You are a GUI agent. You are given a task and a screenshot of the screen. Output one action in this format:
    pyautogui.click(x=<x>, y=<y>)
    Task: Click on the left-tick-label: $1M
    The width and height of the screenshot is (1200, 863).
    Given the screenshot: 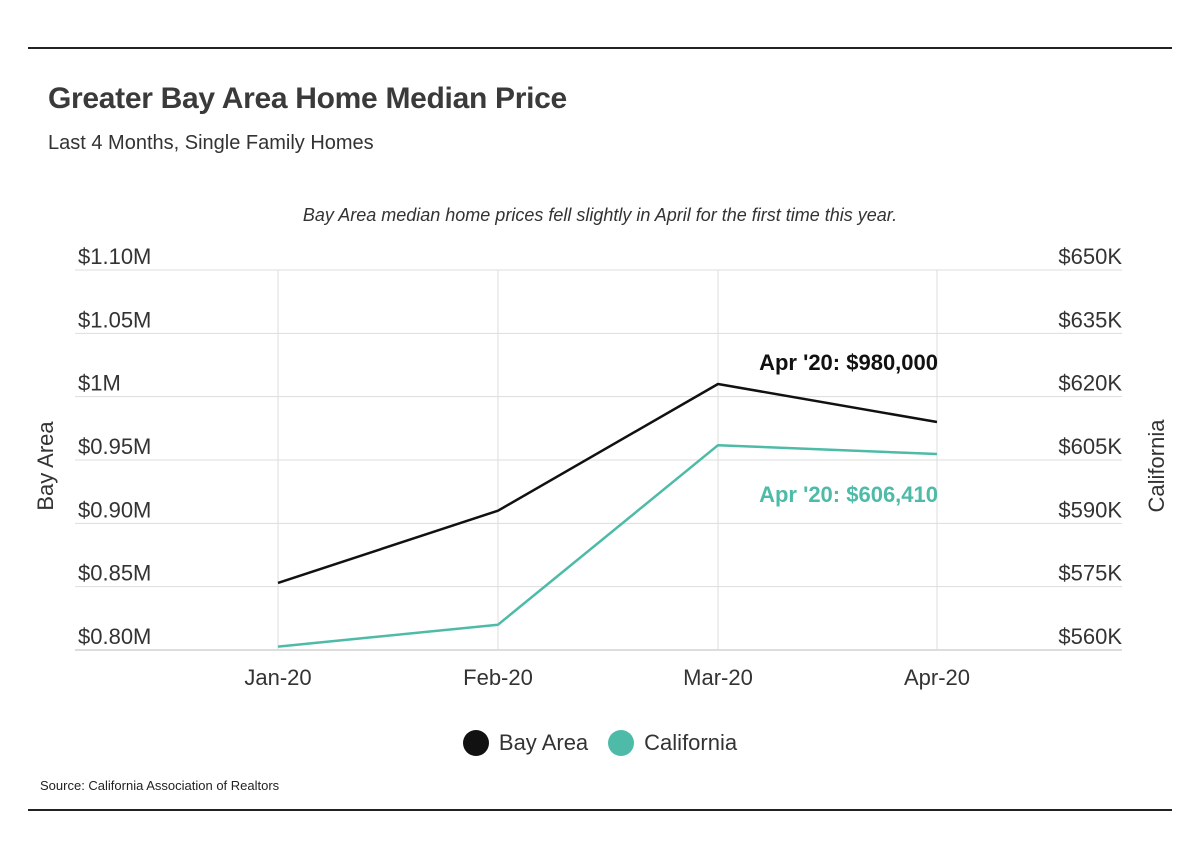 What is the action you would take?
    pyautogui.click(x=99, y=383)
    